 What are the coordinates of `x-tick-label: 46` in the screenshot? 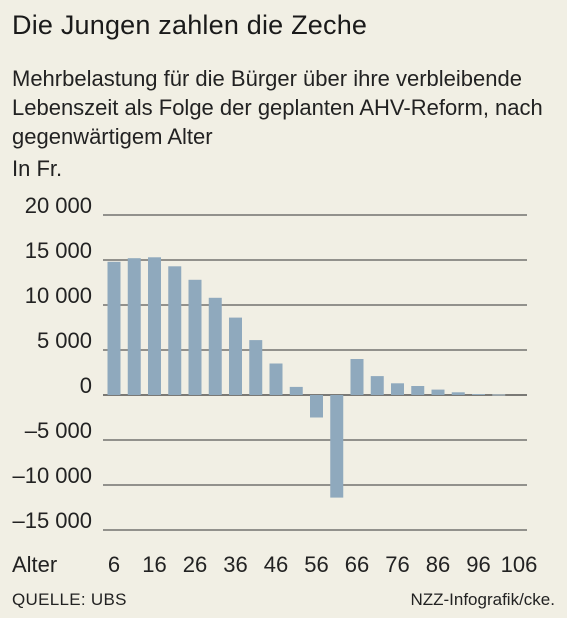 It's located at (276, 564).